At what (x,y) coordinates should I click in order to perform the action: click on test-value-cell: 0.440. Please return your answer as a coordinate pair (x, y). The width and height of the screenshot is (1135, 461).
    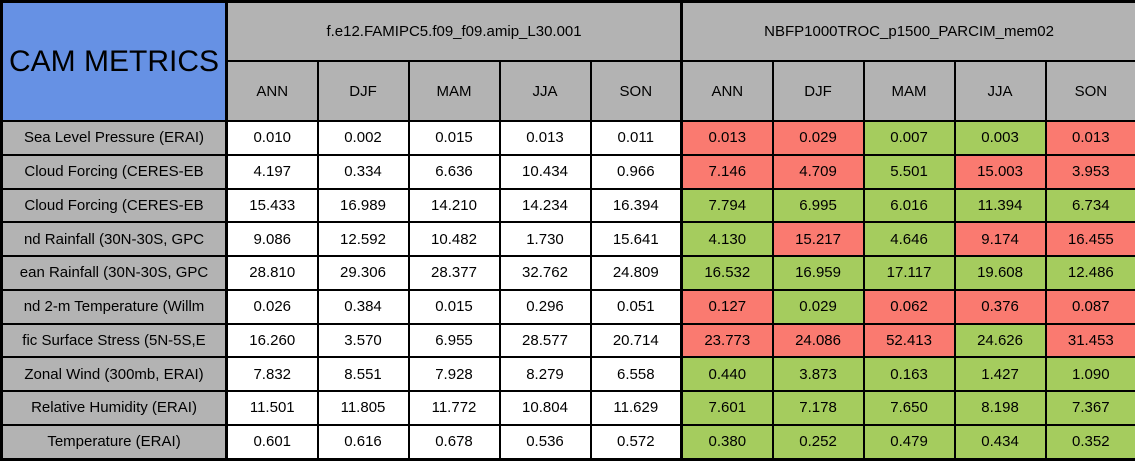
    Looking at the image, I should click on (727, 374).